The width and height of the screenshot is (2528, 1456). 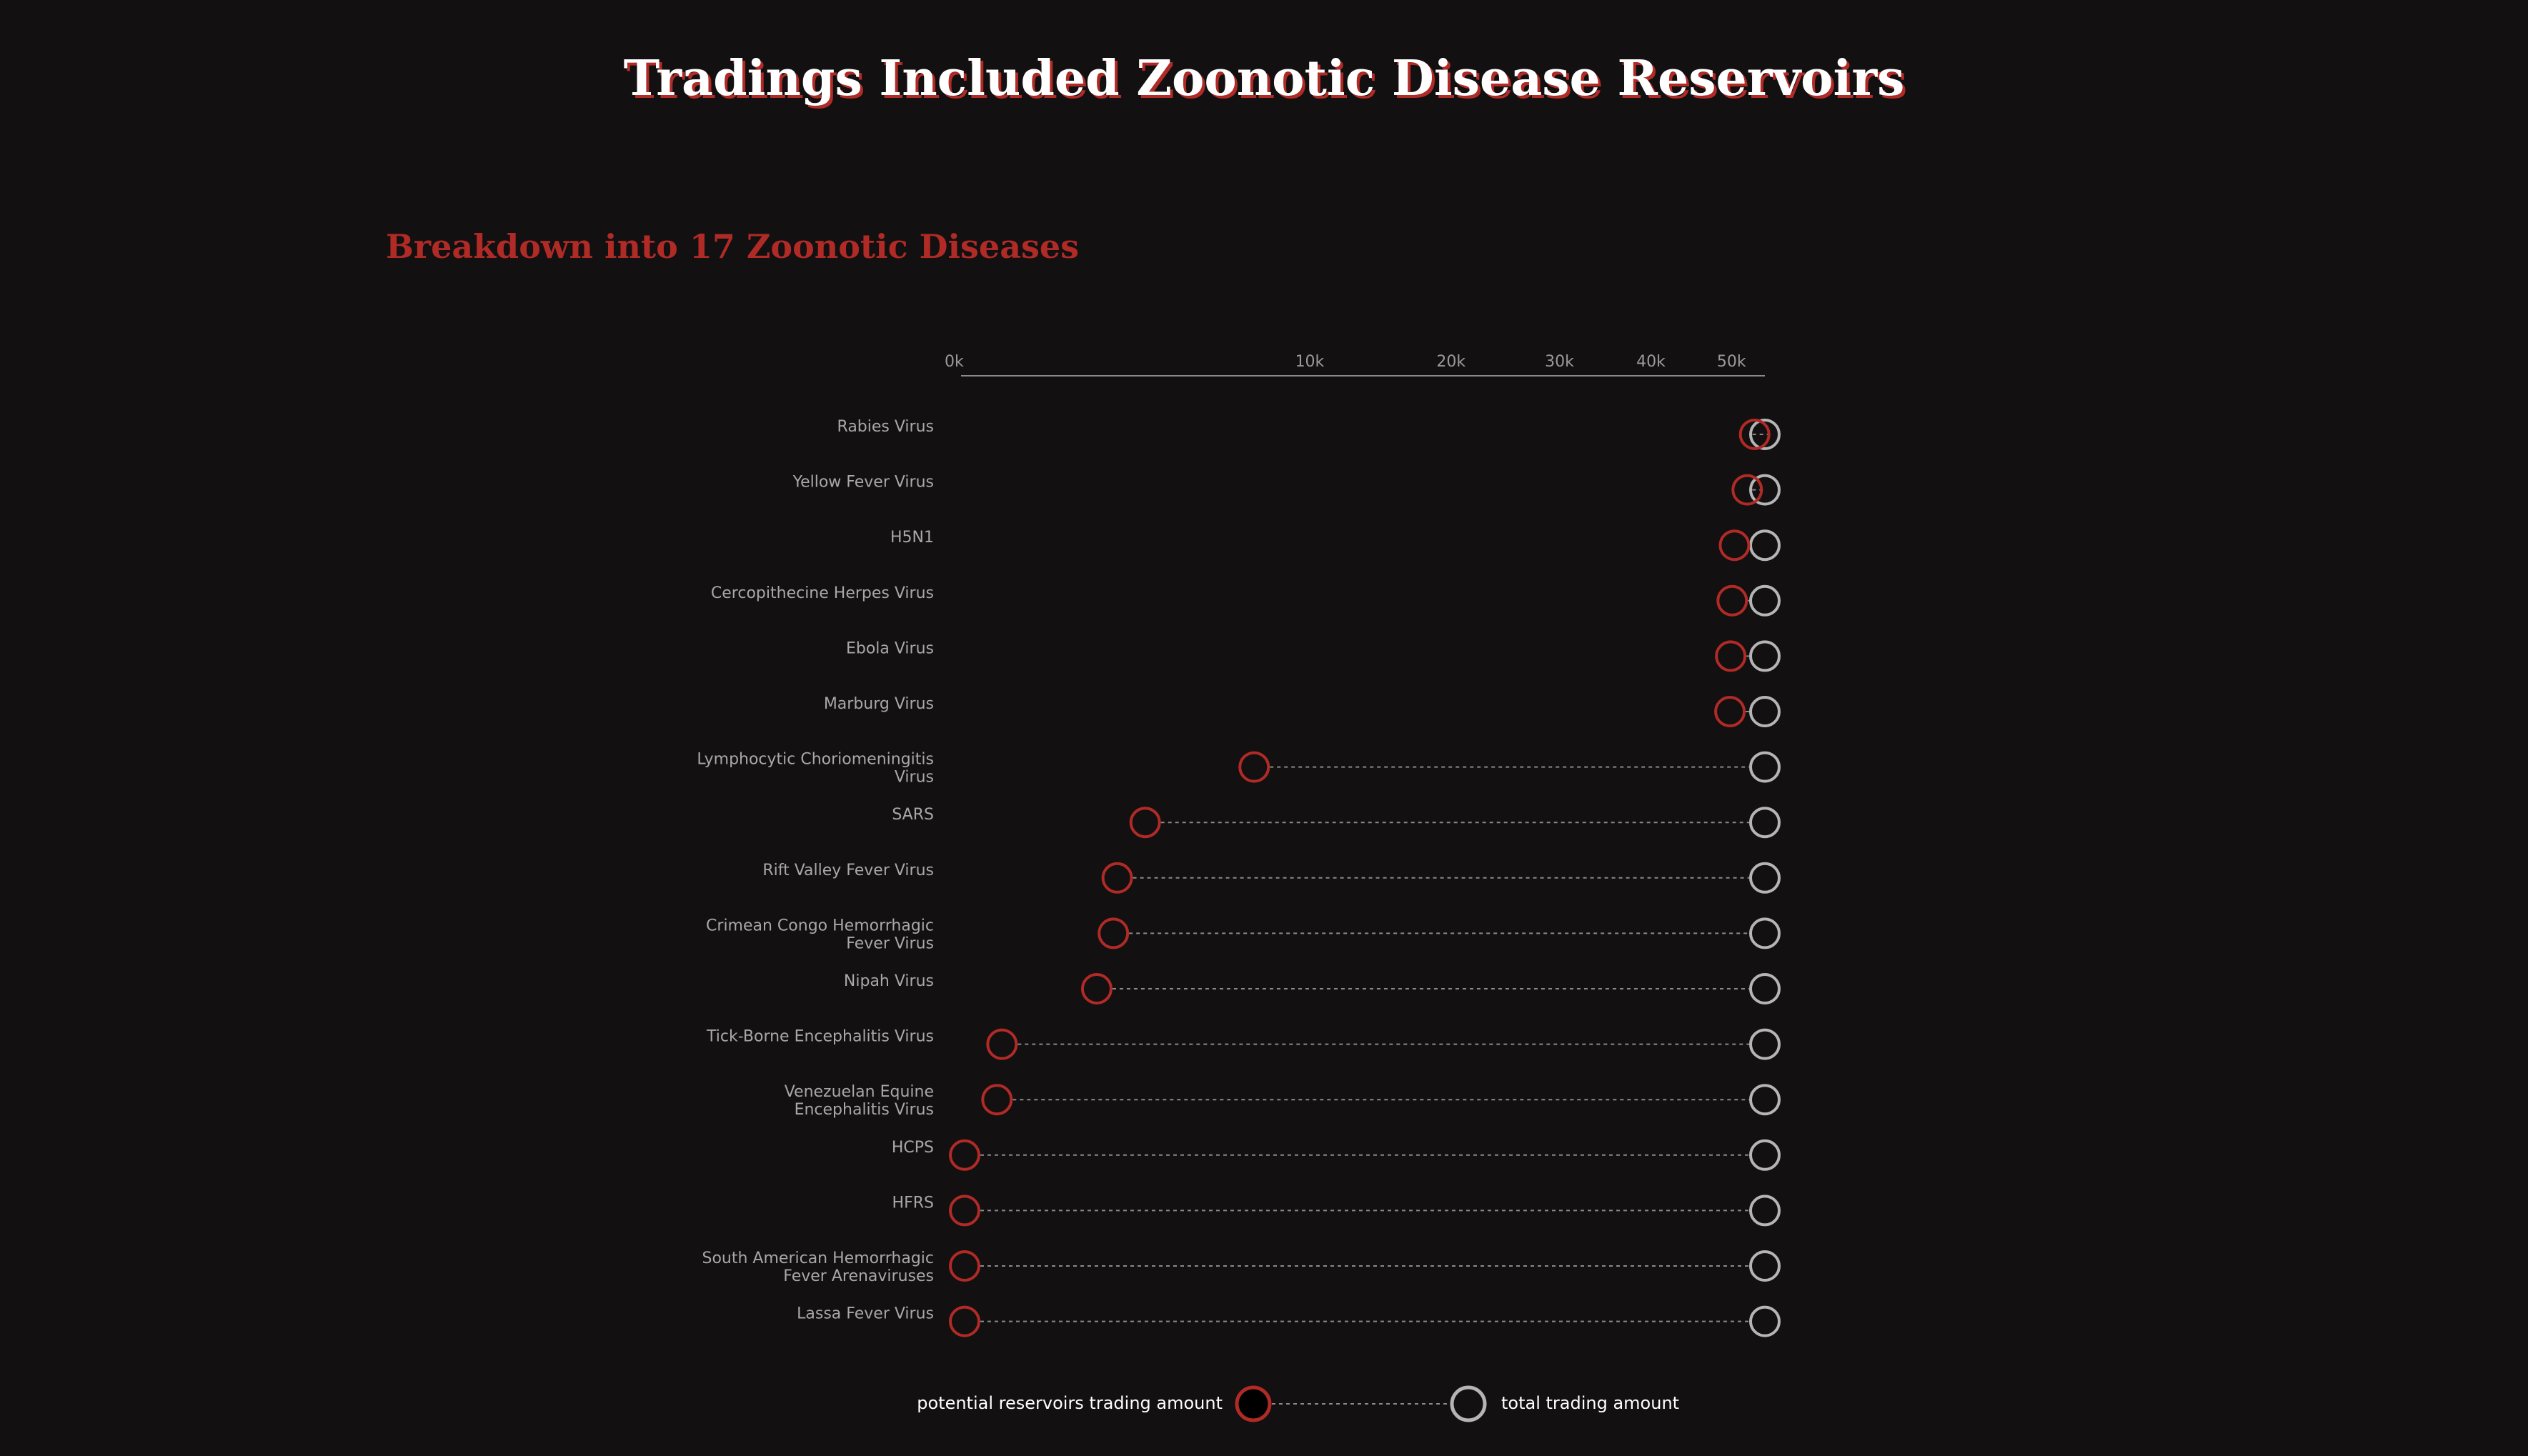 I want to click on category-label: Fever Virus, so click(x=890, y=943).